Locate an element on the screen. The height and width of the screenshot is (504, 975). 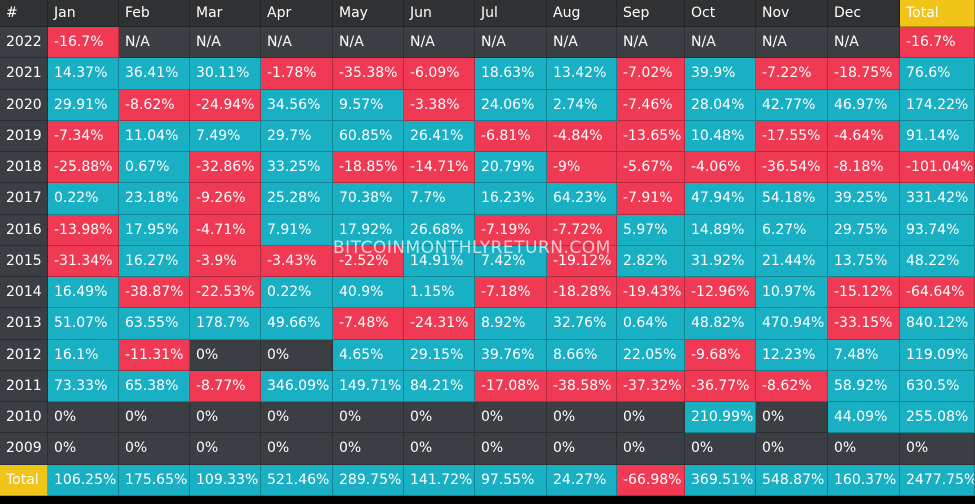
row-label-2015: 2015 is located at coordinates (24, 261).